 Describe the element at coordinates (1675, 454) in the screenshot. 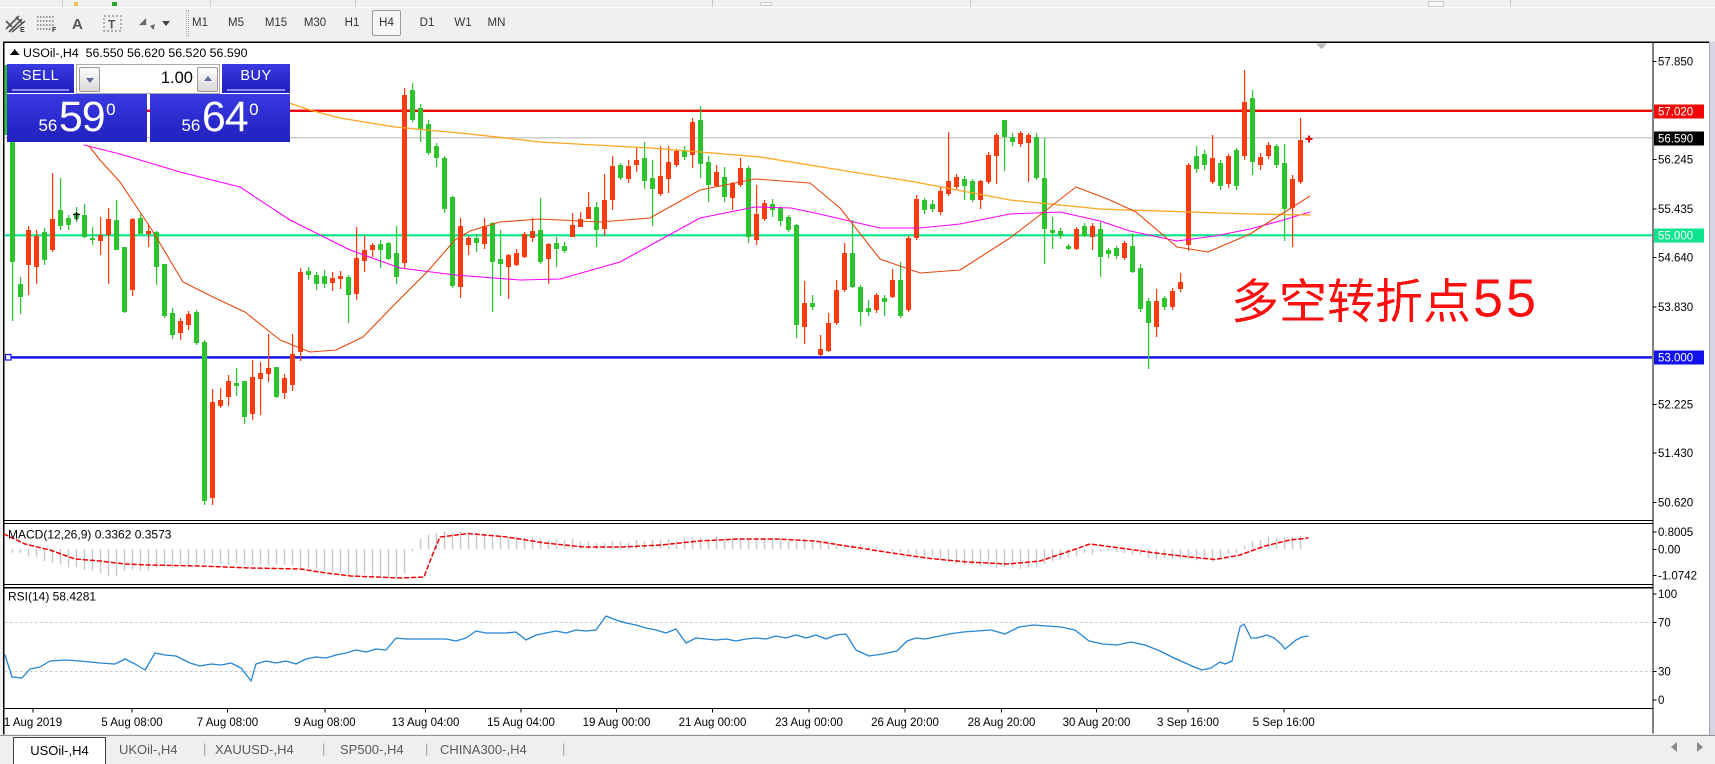

I see `svg-text: 51.430` at that location.